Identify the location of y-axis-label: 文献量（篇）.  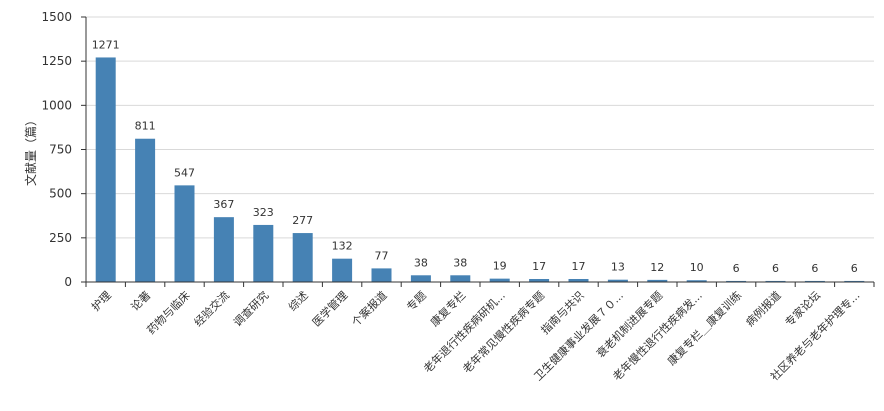
(30, 150).